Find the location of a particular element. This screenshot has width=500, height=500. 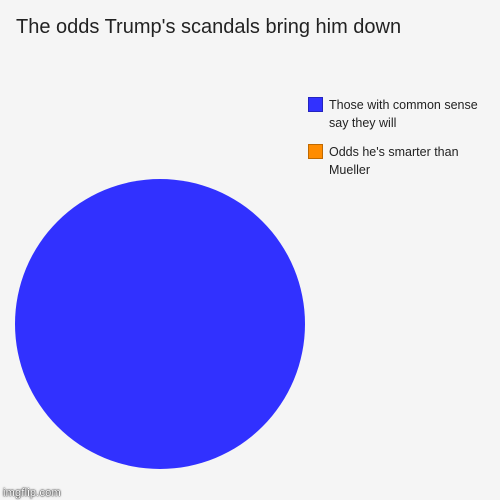

legend-item-common-sense: Those with common sense say they will is located at coordinates (402, 114).